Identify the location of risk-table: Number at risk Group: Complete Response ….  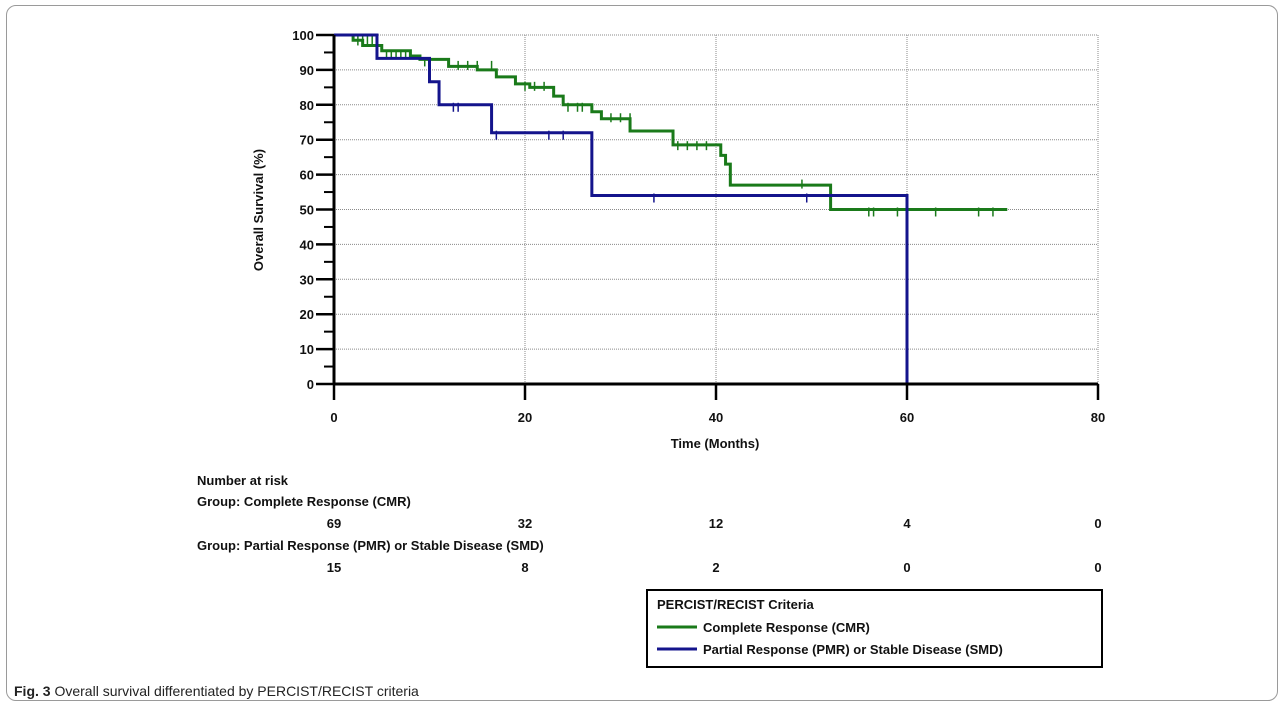
(649, 524).